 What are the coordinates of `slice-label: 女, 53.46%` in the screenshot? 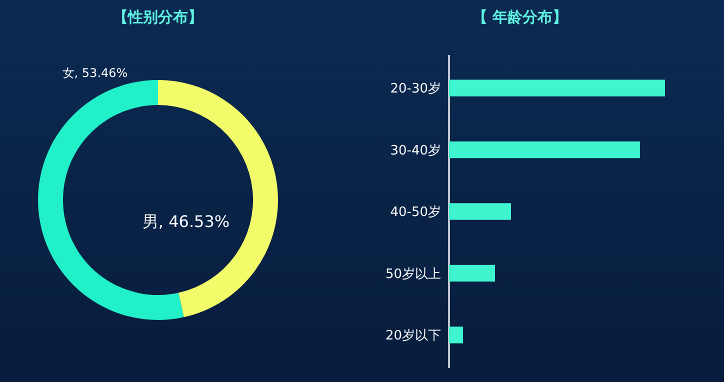 It's located at (95, 73).